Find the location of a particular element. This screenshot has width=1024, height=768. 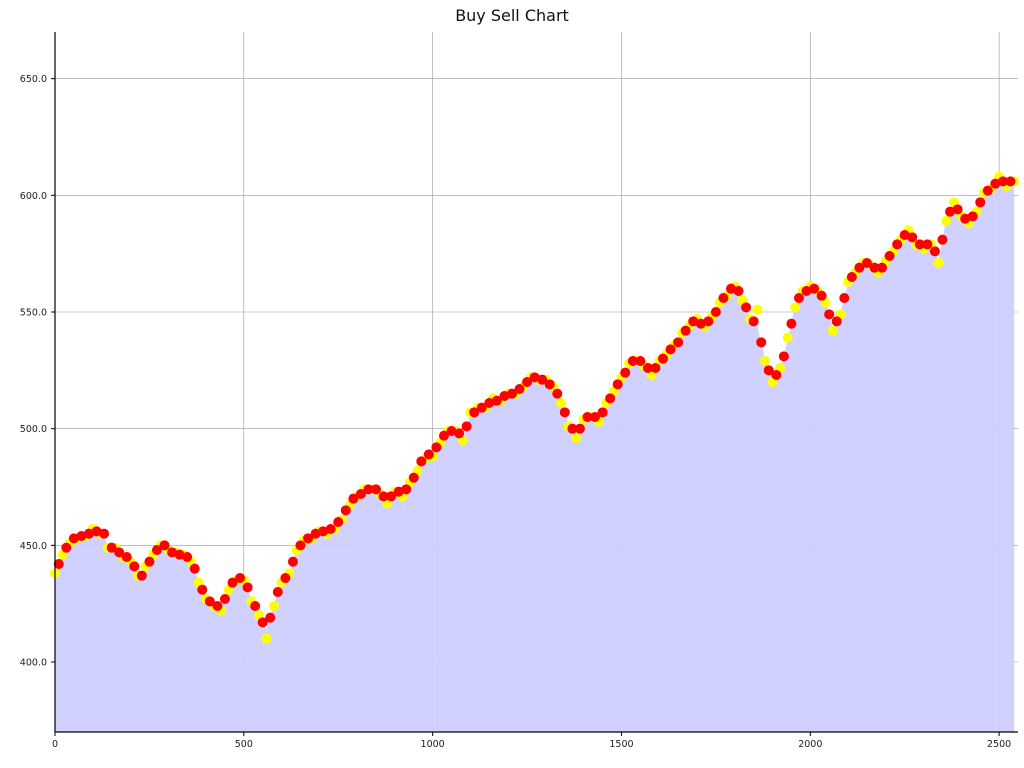

y-tick-label: 500.0 is located at coordinates (33, 429).